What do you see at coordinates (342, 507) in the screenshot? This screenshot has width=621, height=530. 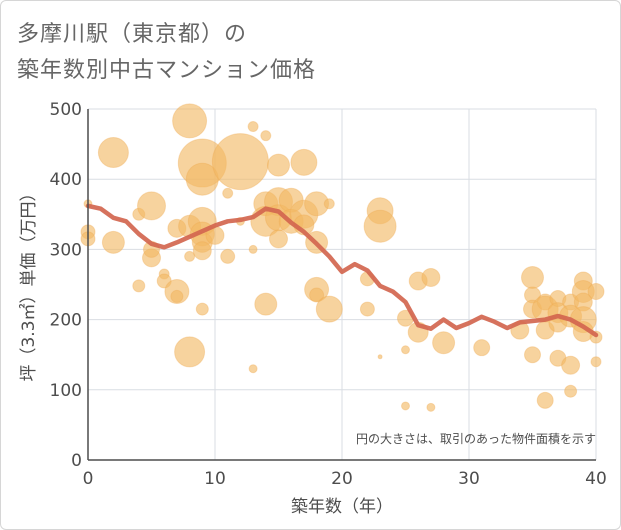 I see `x-axis-label: 築年数（年）` at bounding box center [342, 507].